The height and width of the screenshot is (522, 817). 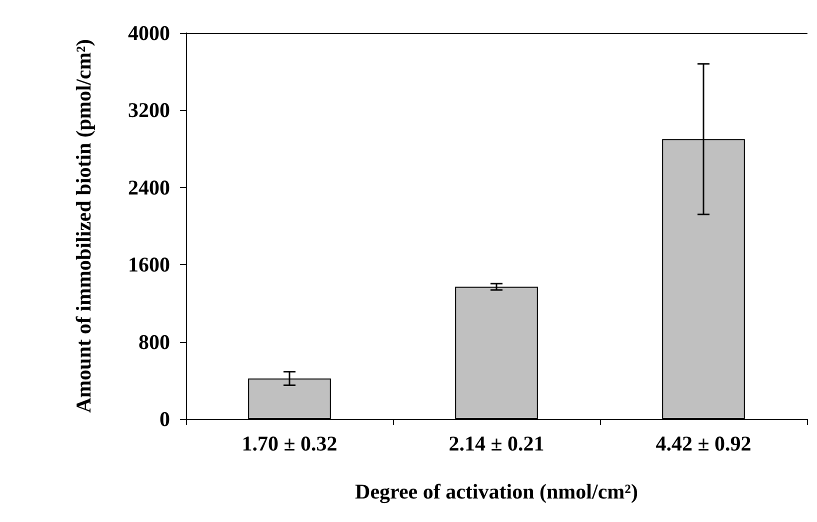 I want to click on x-tick-label: 4.42 ± 0.92, so click(x=704, y=444).